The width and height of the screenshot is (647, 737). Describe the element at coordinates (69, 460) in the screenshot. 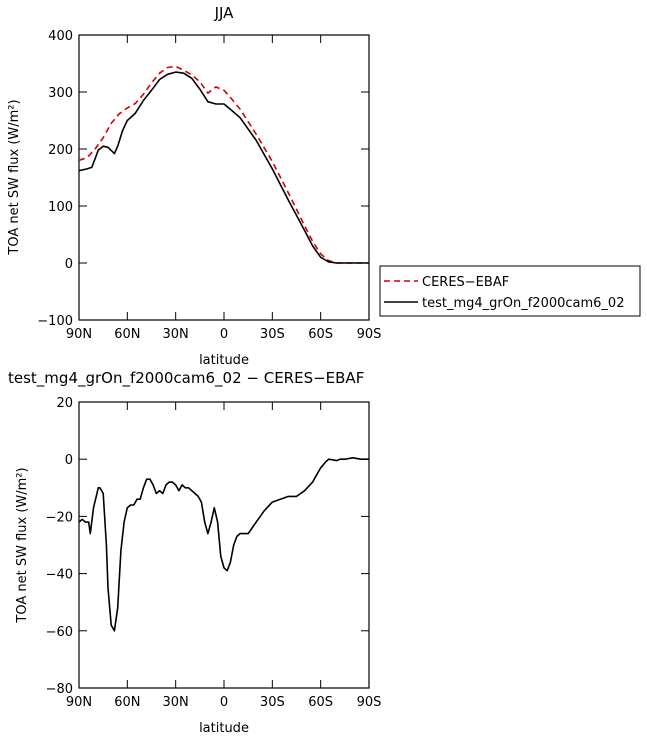

I see `bottom-y-tick-label: 0` at that location.